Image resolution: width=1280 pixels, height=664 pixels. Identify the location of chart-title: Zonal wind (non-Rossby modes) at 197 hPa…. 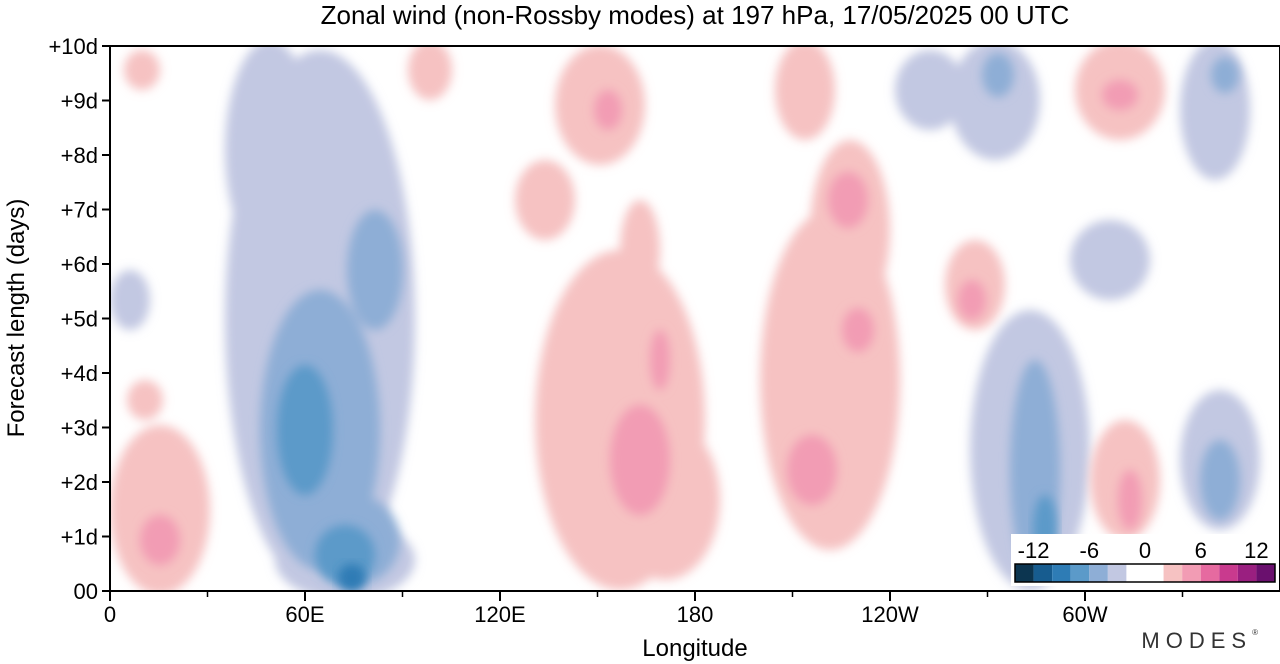
(695, 15).